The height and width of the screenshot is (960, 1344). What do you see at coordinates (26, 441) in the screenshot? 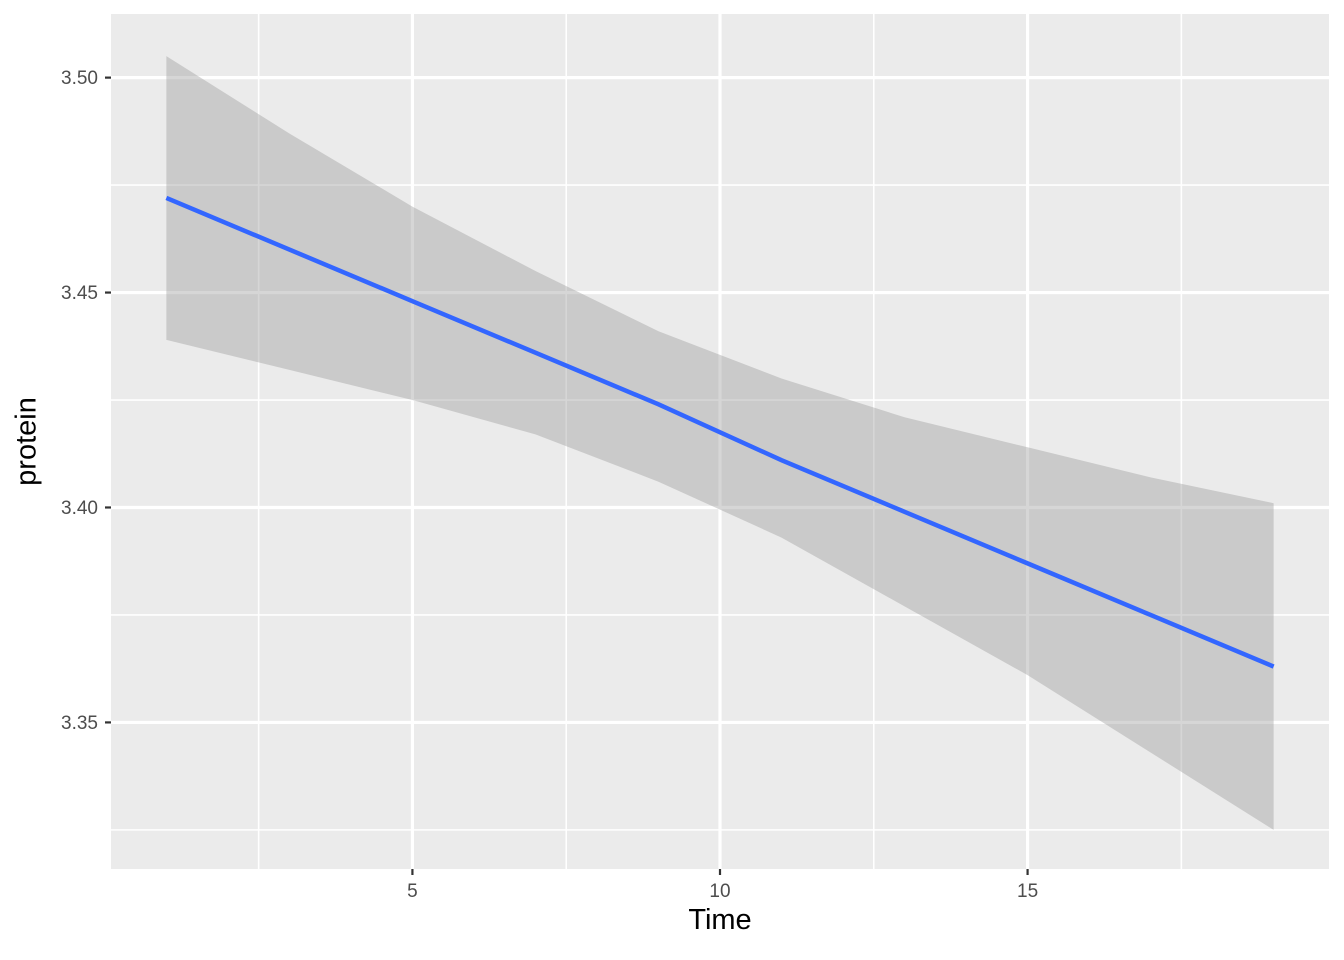
I see `y-axis-title: protein` at bounding box center [26, 441].